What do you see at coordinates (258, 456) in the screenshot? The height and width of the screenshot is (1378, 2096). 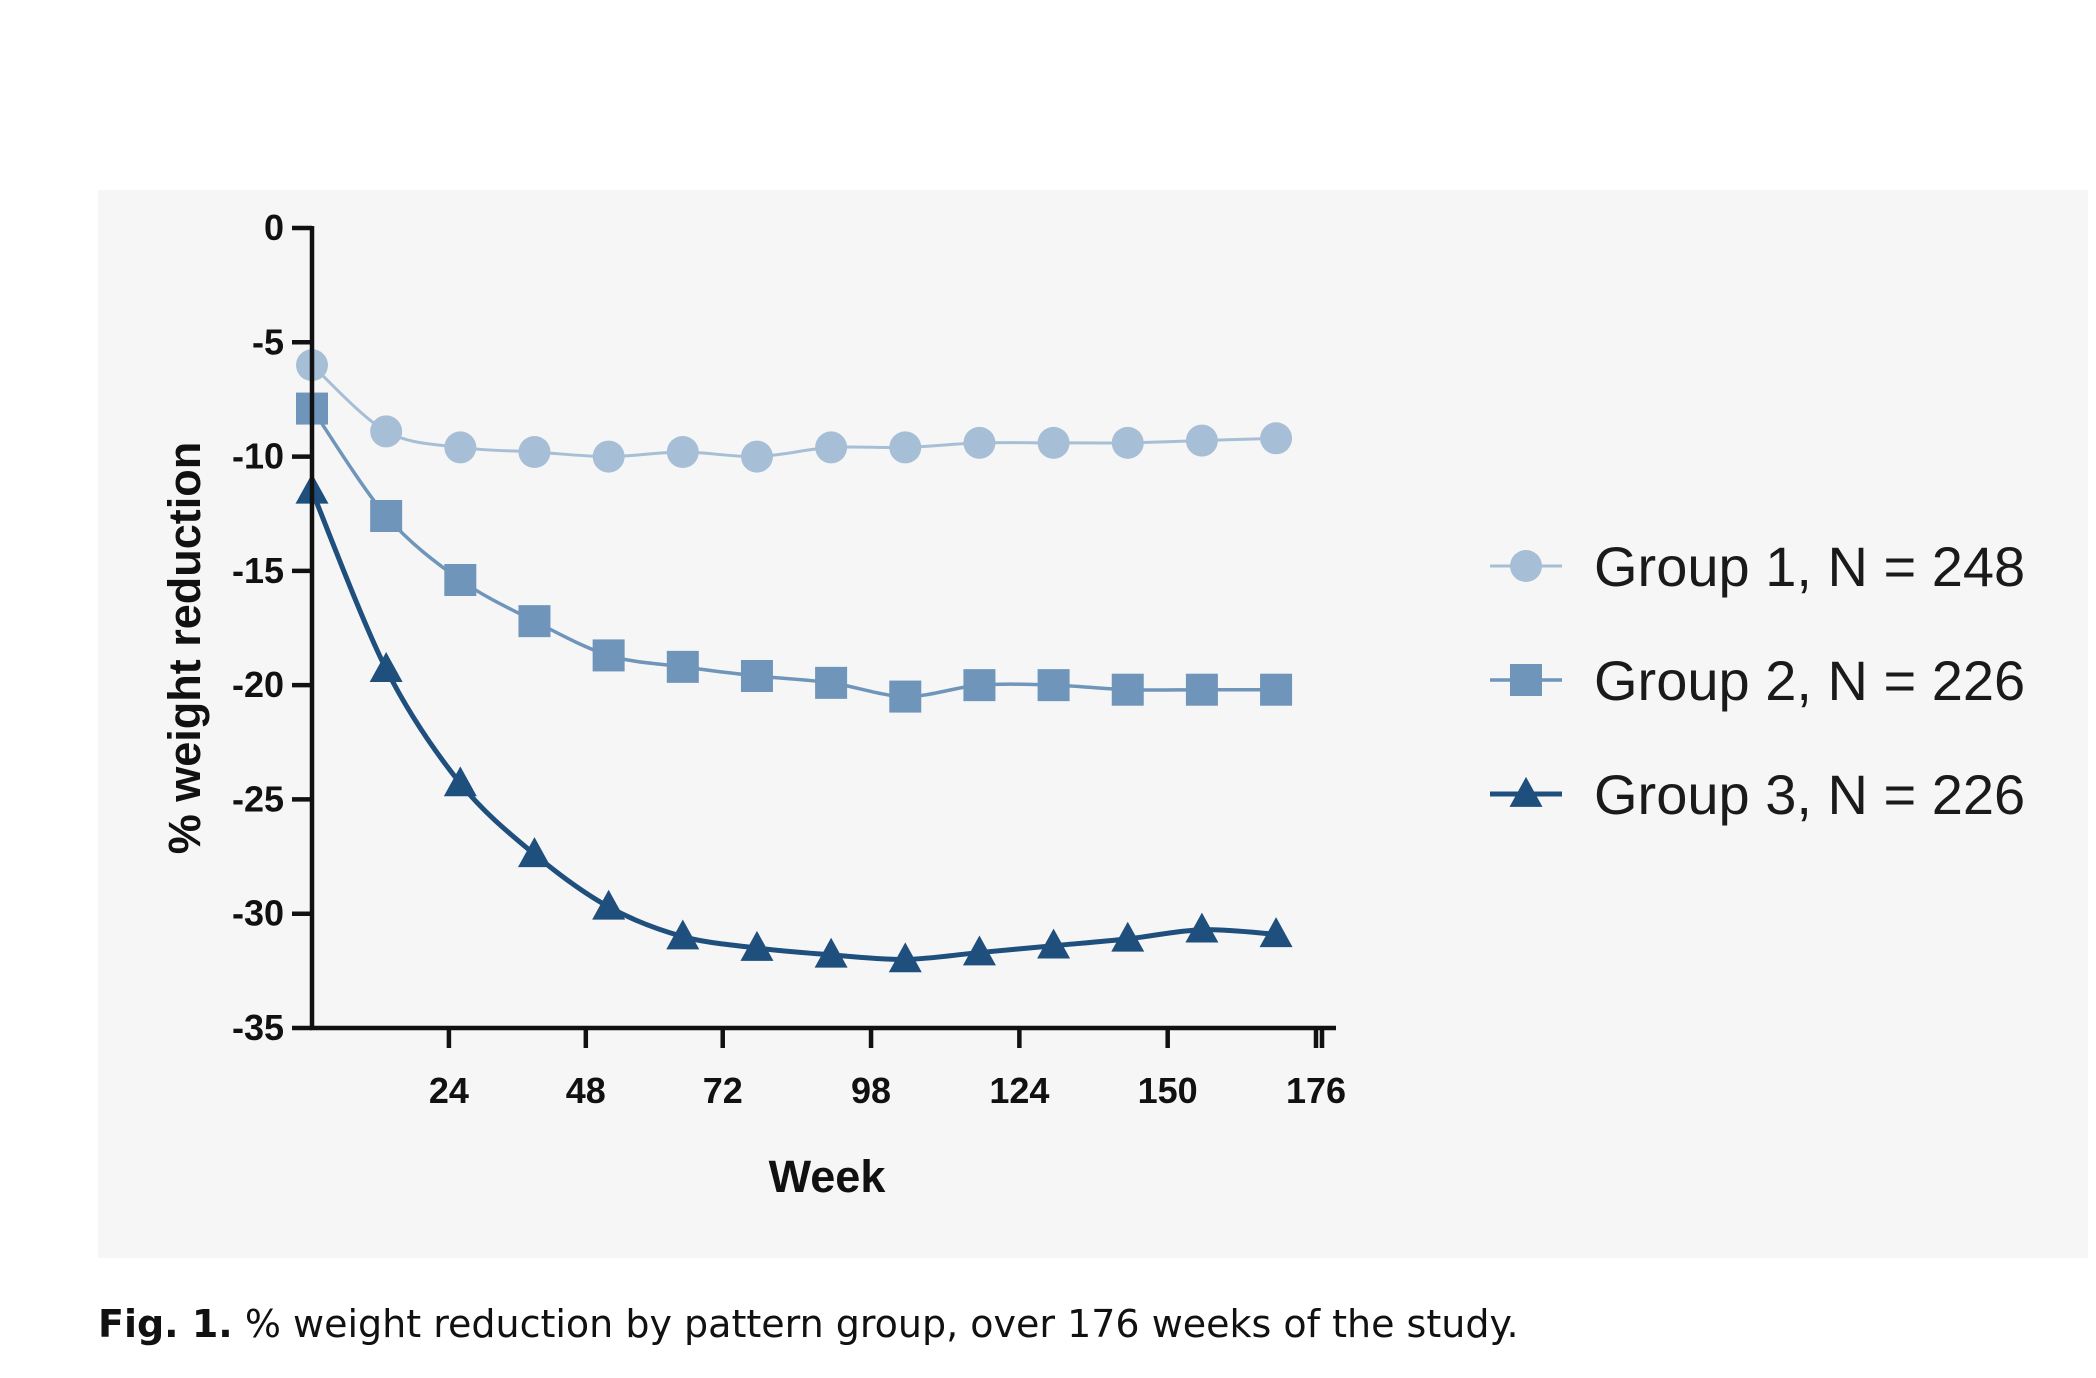 I see `y-tick-label: -10` at bounding box center [258, 456].